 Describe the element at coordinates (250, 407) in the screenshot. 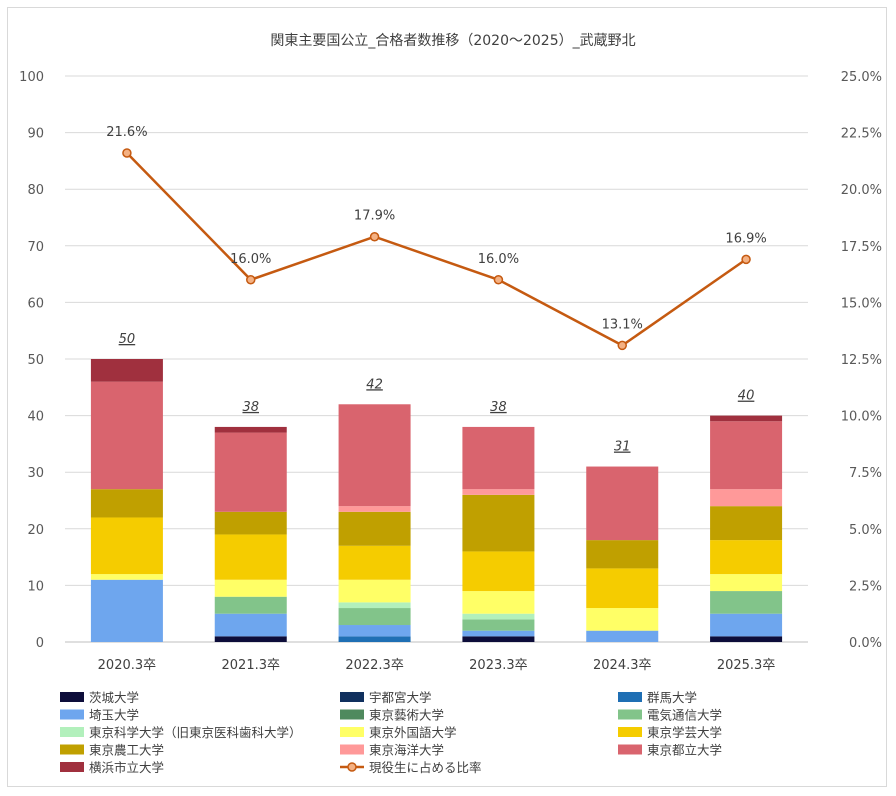

I see `bar-total-label: 38` at that location.